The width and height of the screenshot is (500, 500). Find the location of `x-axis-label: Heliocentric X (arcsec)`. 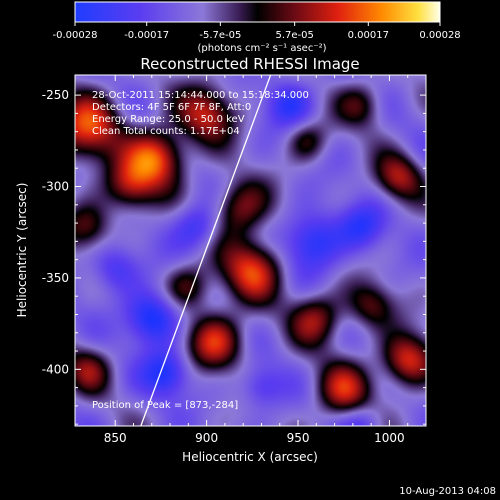

x-axis-label: Heliocentric X (arcsec) is located at coordinates (250, 457).